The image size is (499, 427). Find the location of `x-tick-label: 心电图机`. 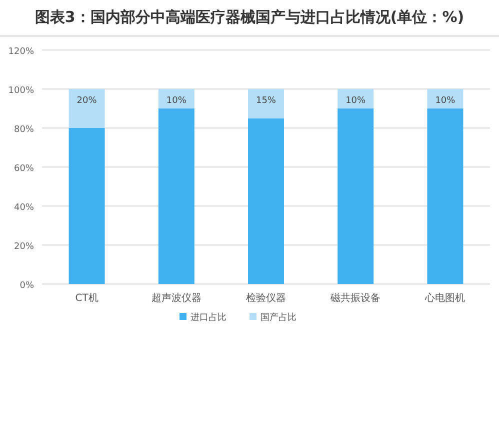

x-tick-label: 心电图机 is located at coordinates (445, 298).